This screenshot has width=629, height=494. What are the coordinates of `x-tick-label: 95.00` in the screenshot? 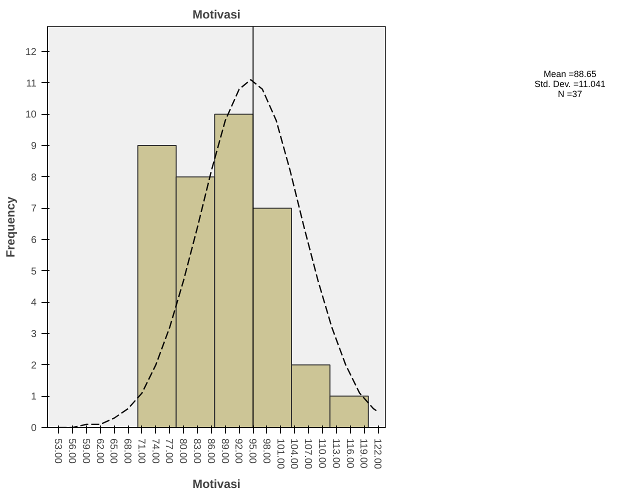 It's located at (252, 451).